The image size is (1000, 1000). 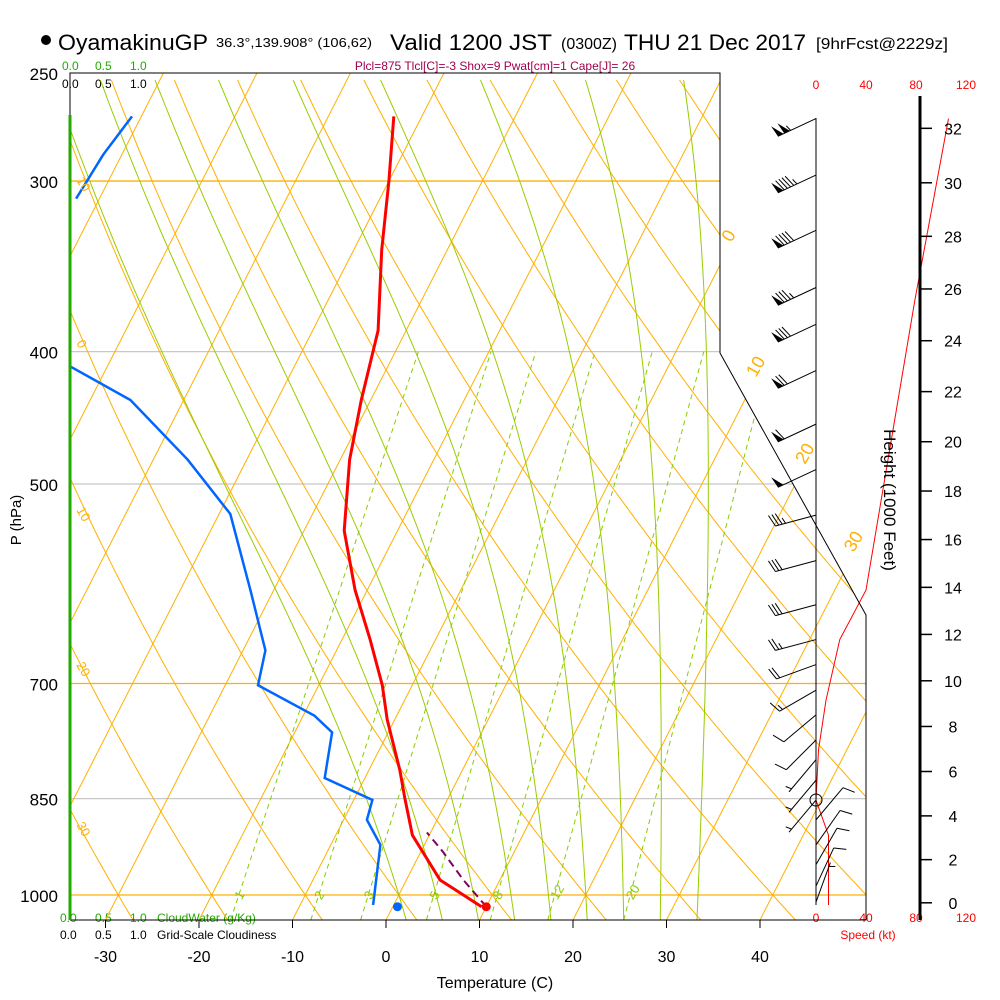 What do you see at coordinates (966, 85) in the screenshot?
I see `speed-tick-label-top: 120` at bounding box center [966, 85].